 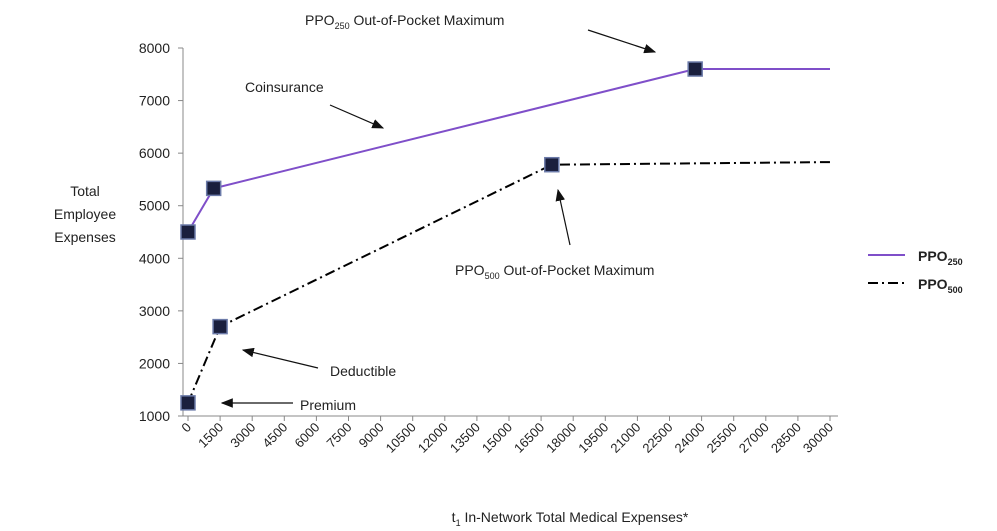 What do you see at coordinates (154, 416) in the screenshot?
I see `y-tick-label: 1000` at bounding box center [154, 416].